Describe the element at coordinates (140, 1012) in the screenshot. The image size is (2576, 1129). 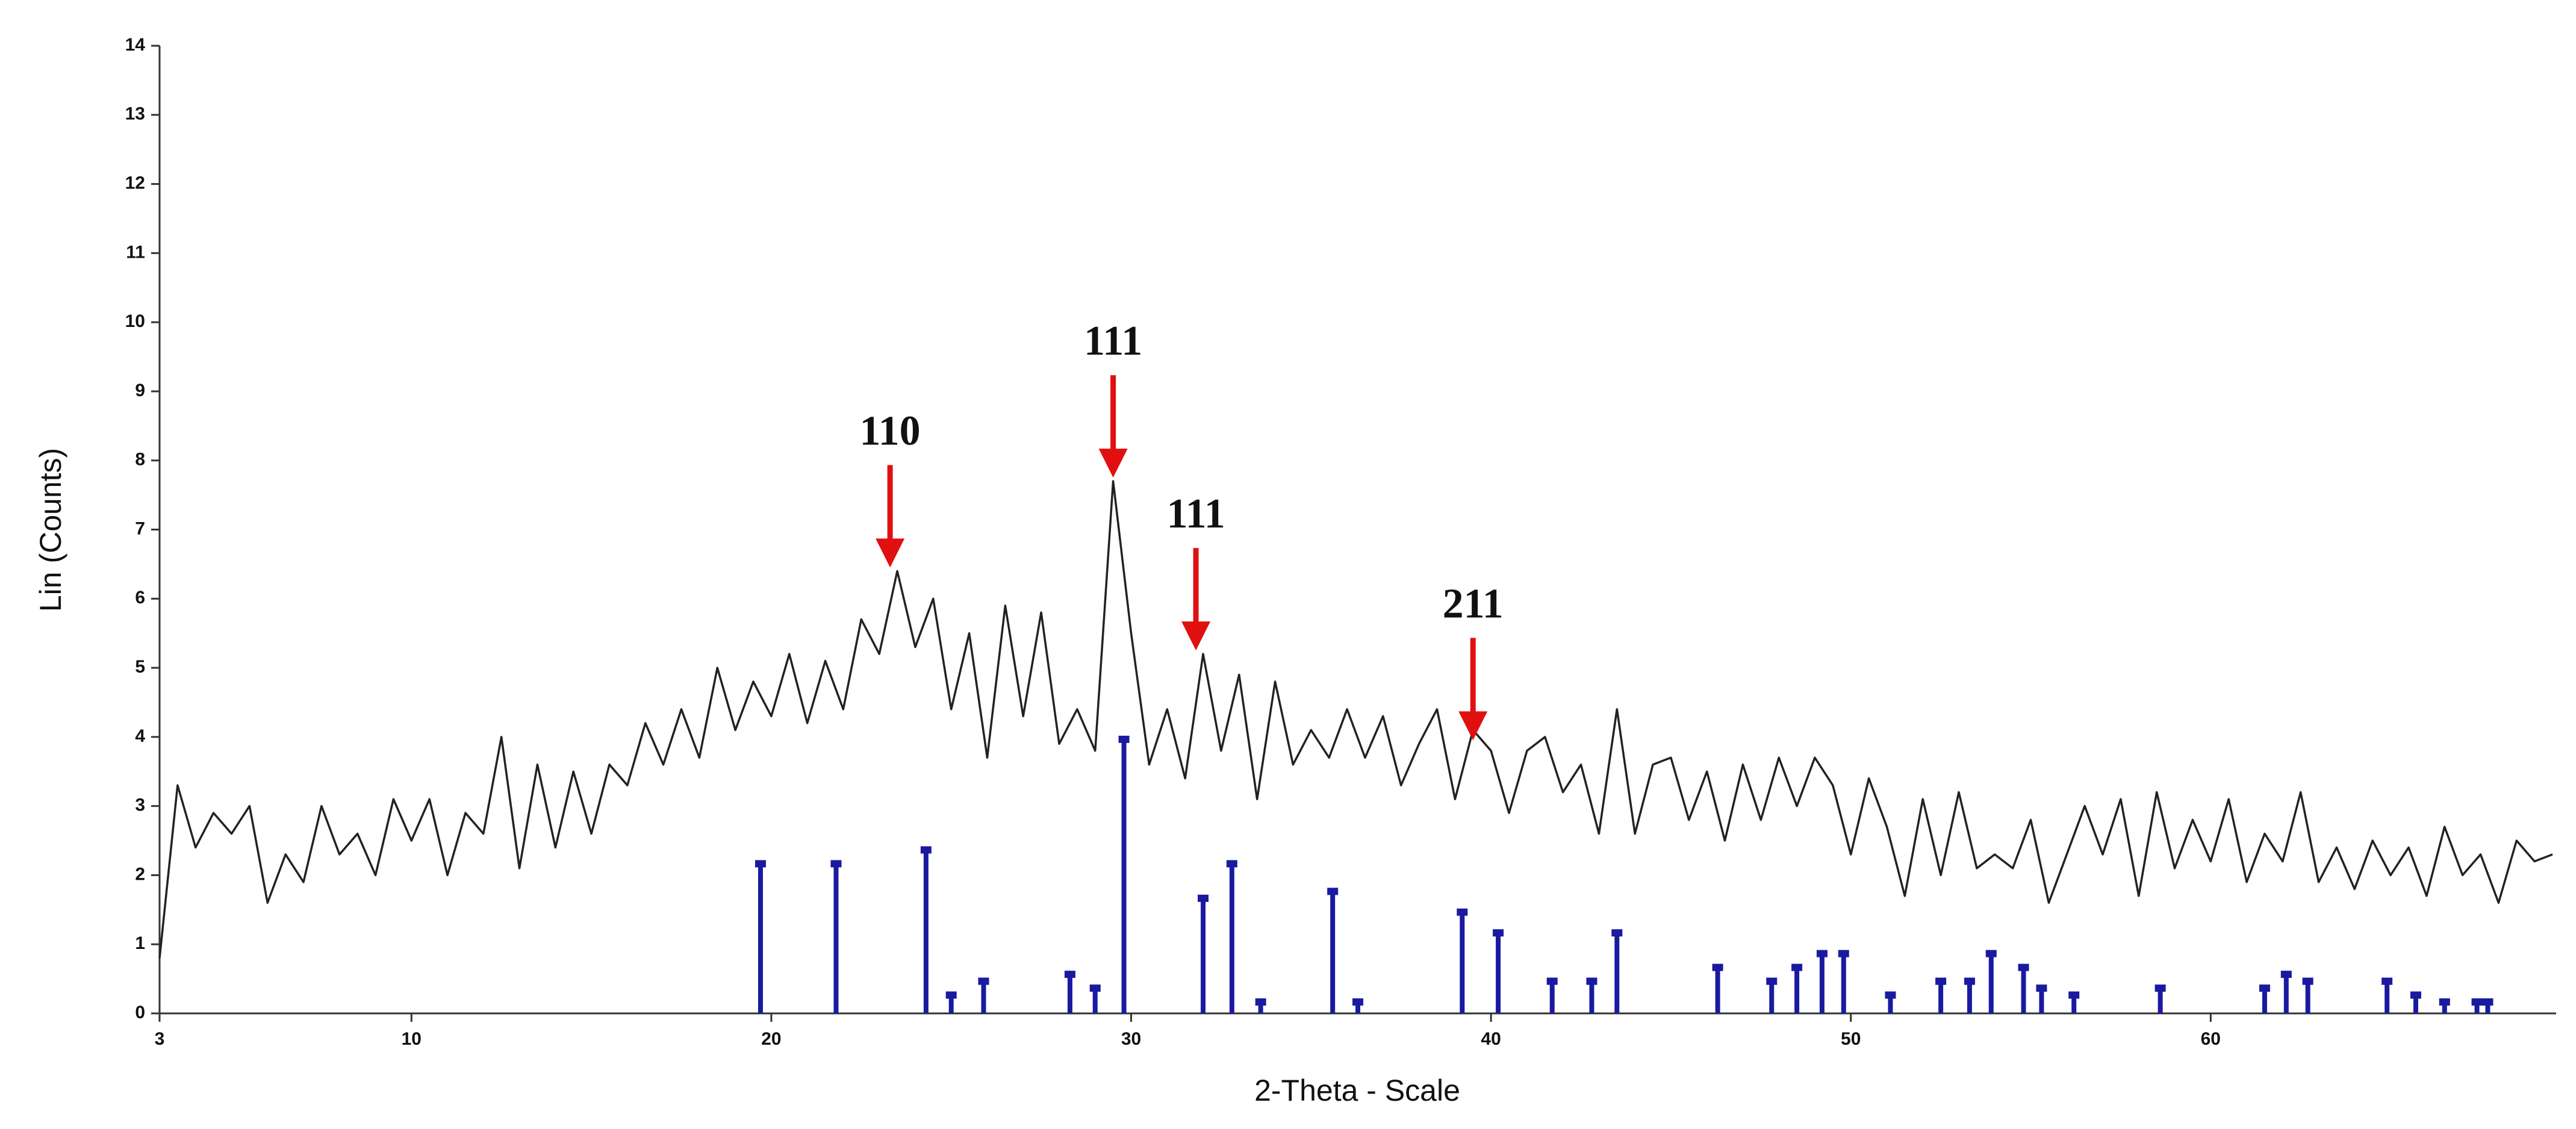
I see `y-tick-label: 0` at that location.